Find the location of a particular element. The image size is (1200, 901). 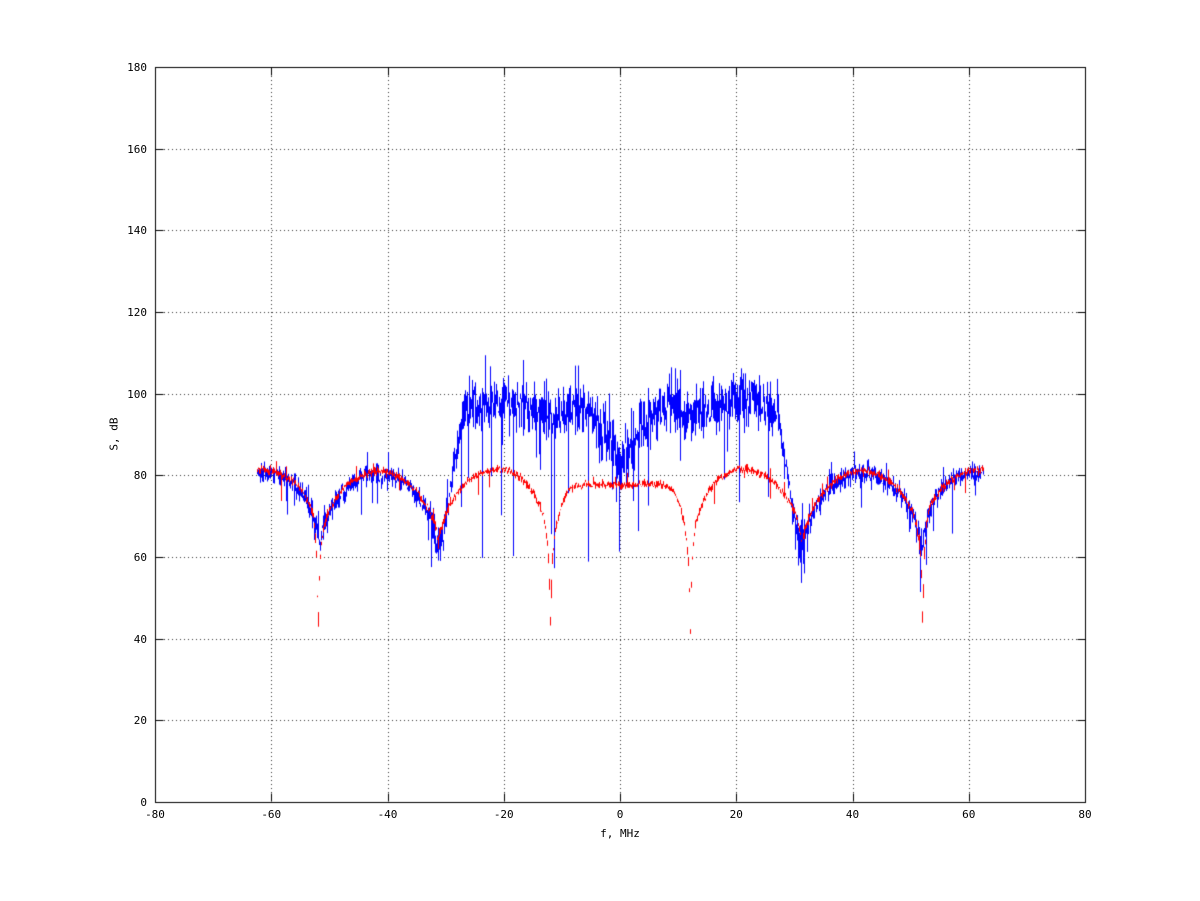

y-tick-label-180: 180 is located at coordinates (137, 67).